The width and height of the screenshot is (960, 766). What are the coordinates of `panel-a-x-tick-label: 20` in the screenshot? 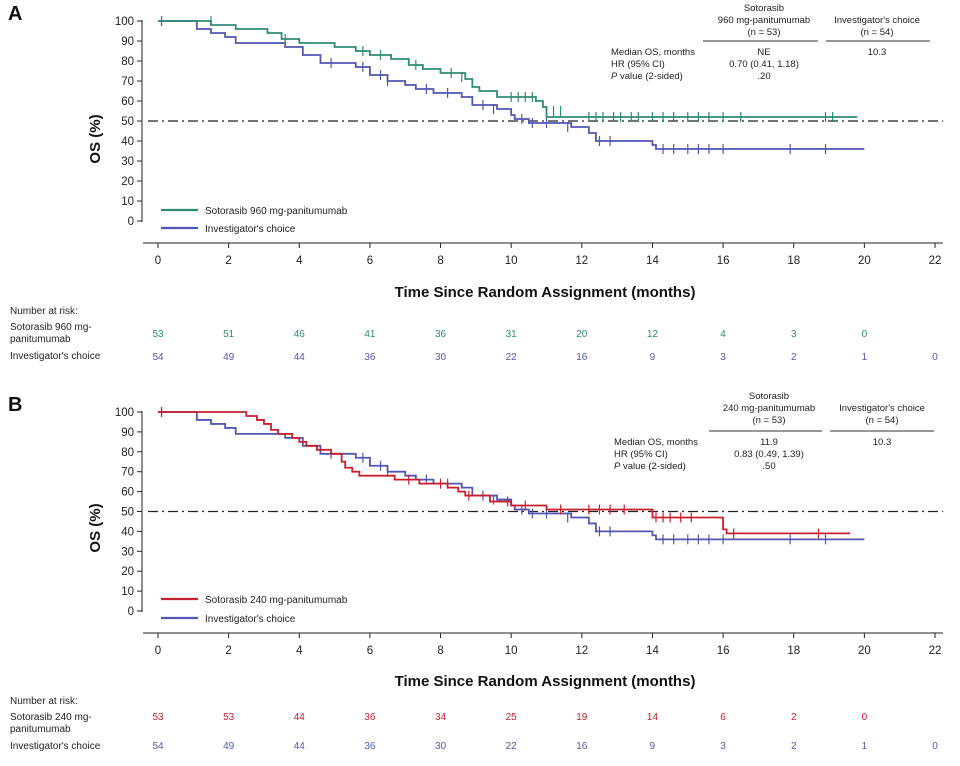 It's located at (864, 261).